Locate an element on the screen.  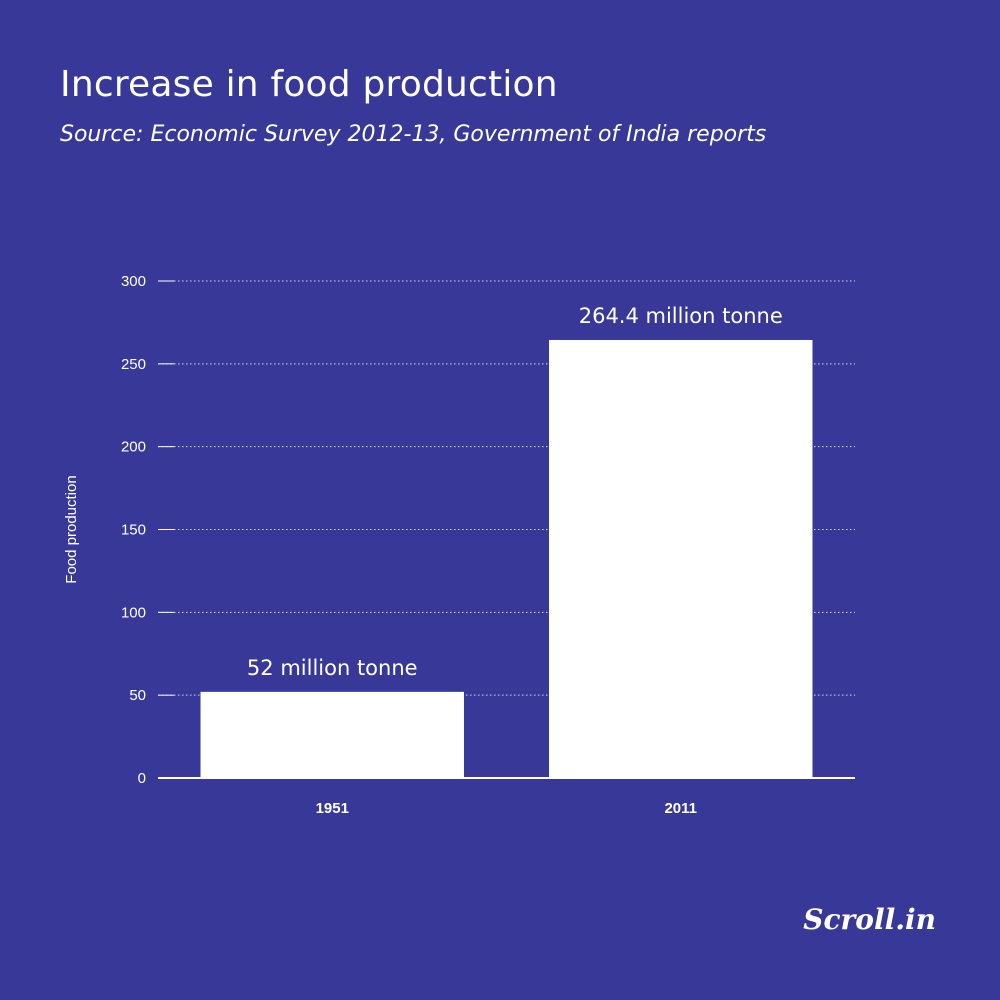
y-tick-label: 0 is located at coordinates (142, 778).